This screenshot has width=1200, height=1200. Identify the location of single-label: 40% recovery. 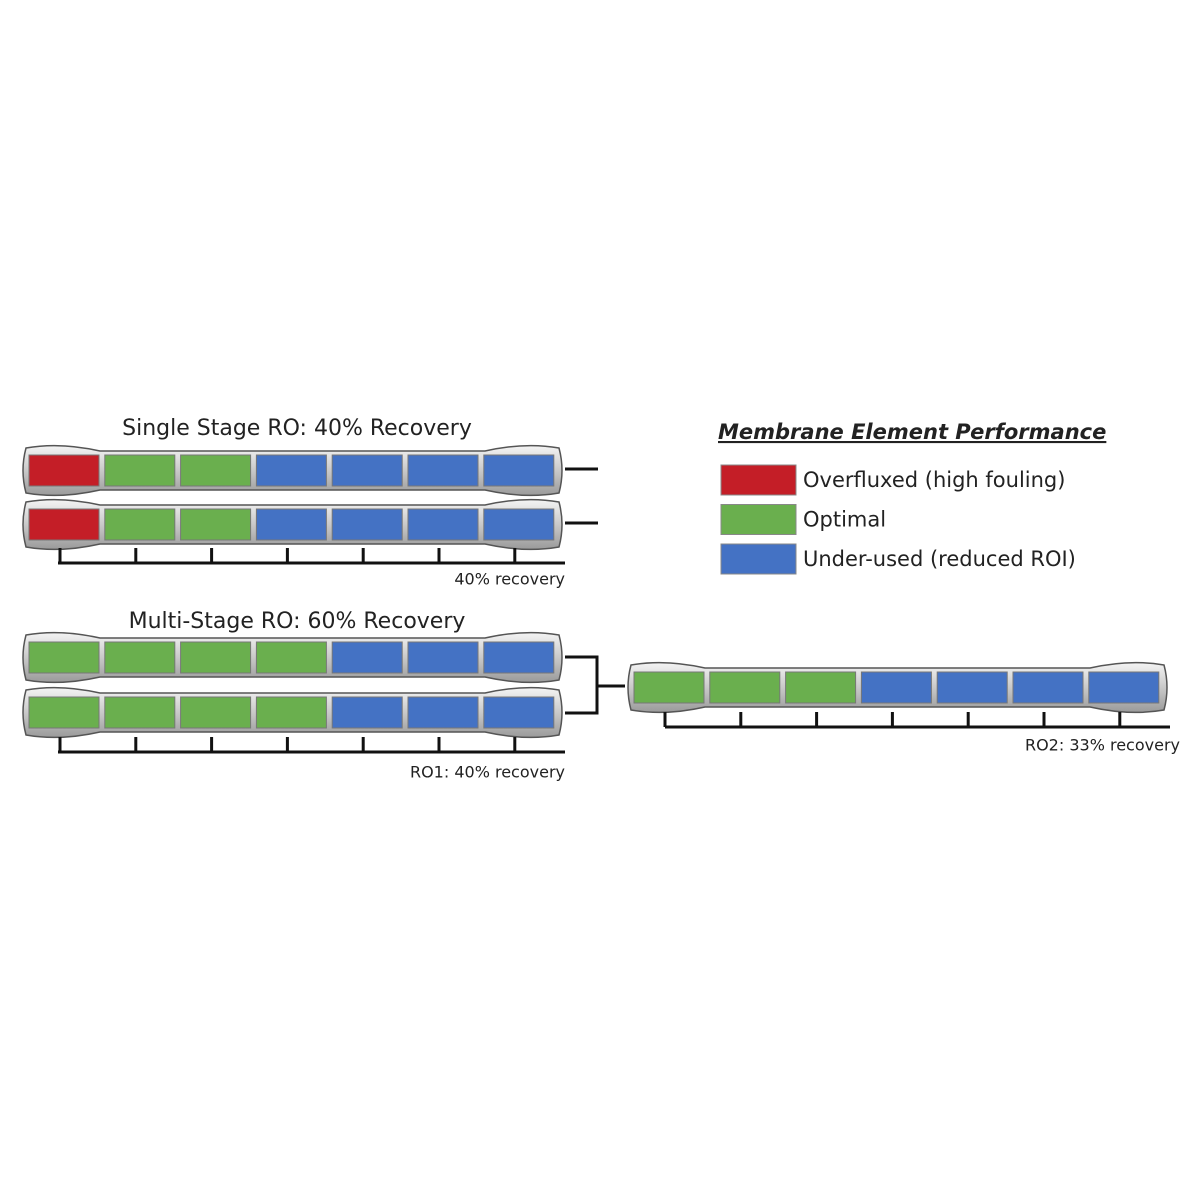
(509, 579).